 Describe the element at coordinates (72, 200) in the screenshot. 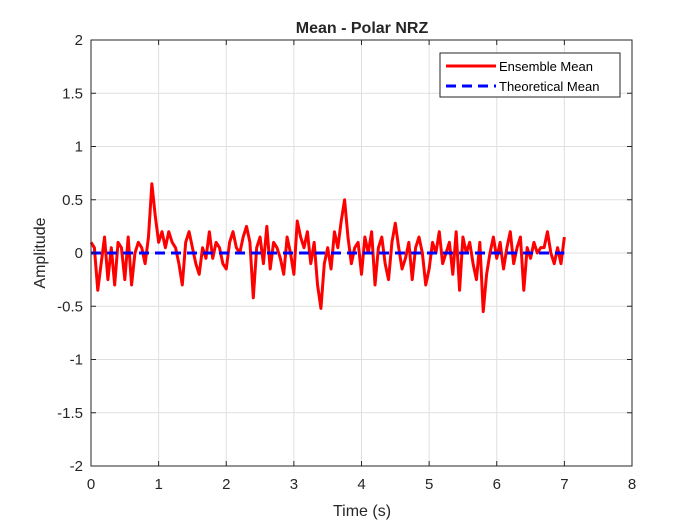

I see `y-tick-label: 0.5` at that location.